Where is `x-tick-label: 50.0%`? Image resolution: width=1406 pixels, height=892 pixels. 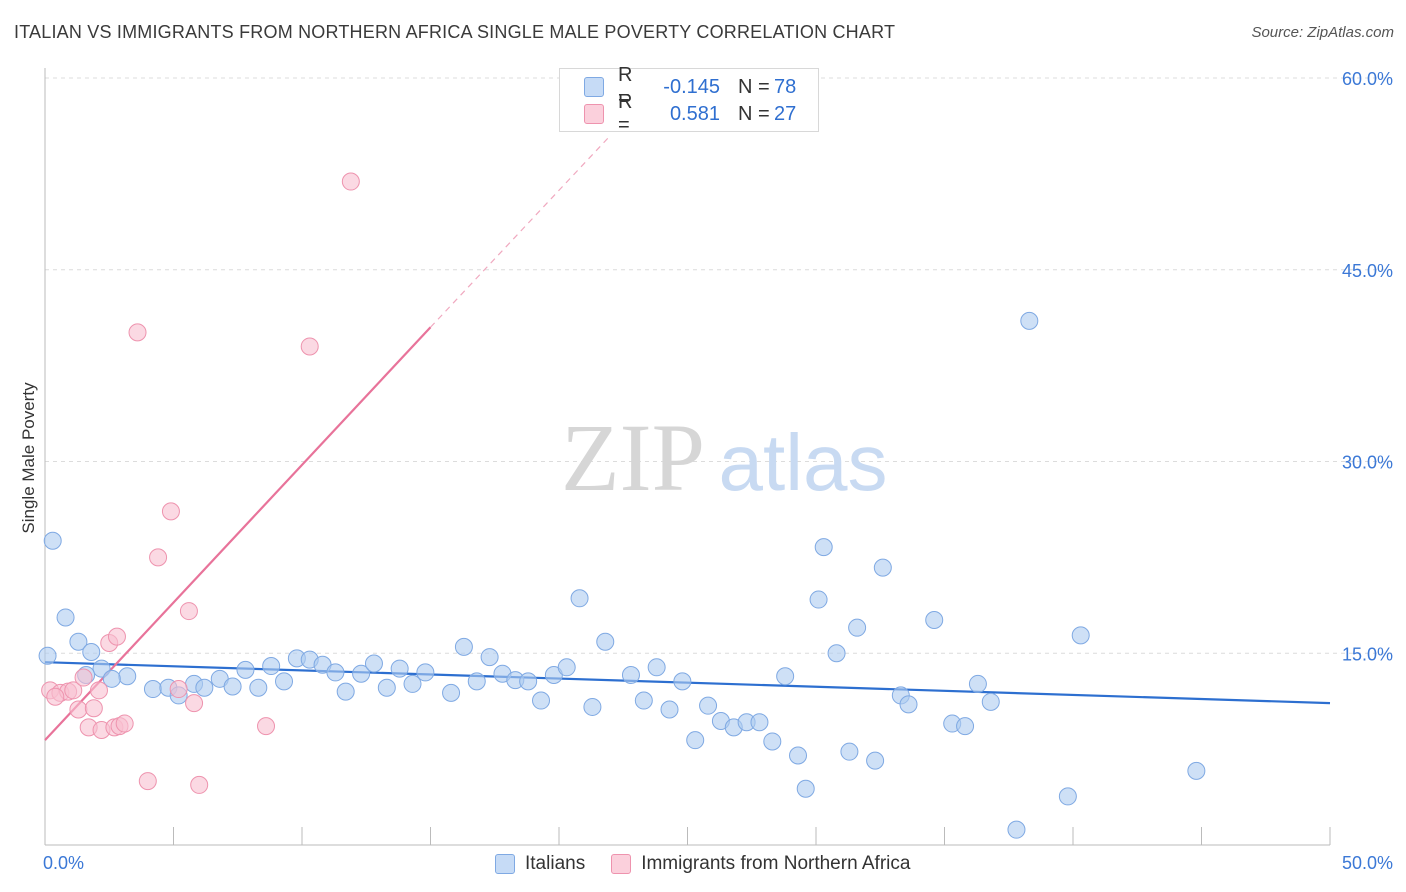 x-tick-label: 50.0% is located at coordinates (1367, 863).